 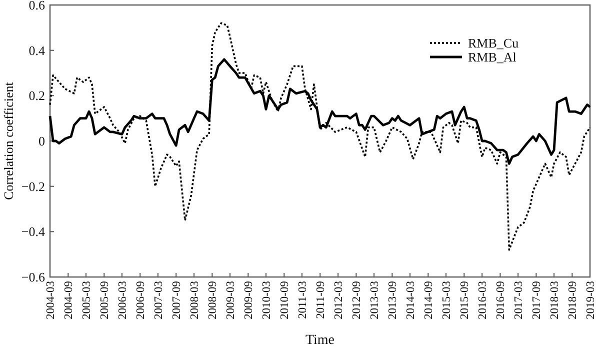 What do you see at coordinates (37, 6) in the screenshot?
I see `y-tick-label: 0.6` at bounding box center [37, 6].